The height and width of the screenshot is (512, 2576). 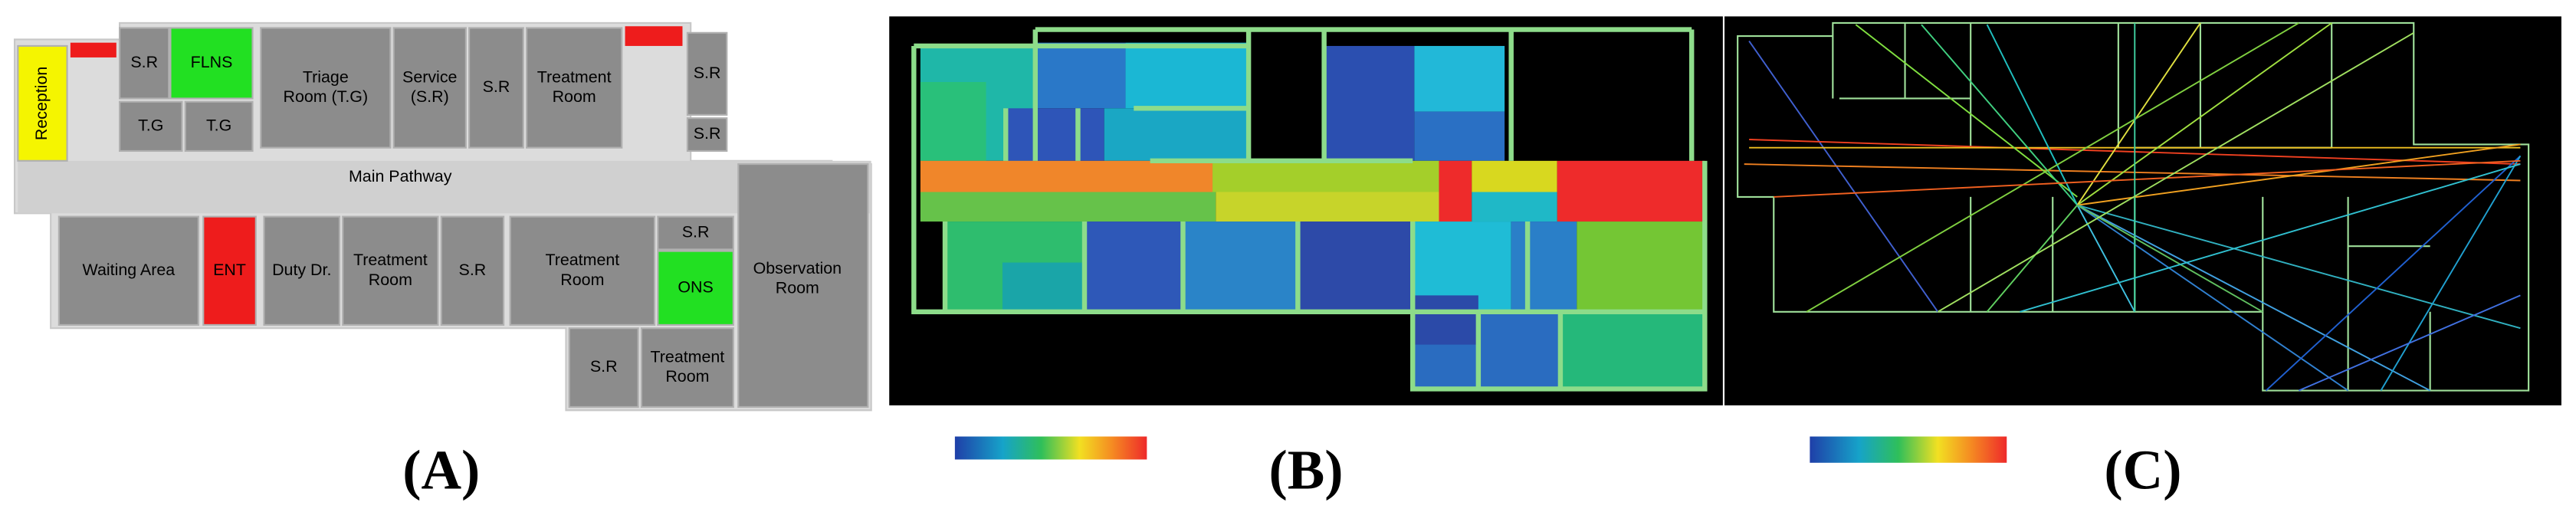 What do you see at coordinates (1306, 470) in the screenshot?
I see `panel-label: (B)` at bounding box center [1306, 470].